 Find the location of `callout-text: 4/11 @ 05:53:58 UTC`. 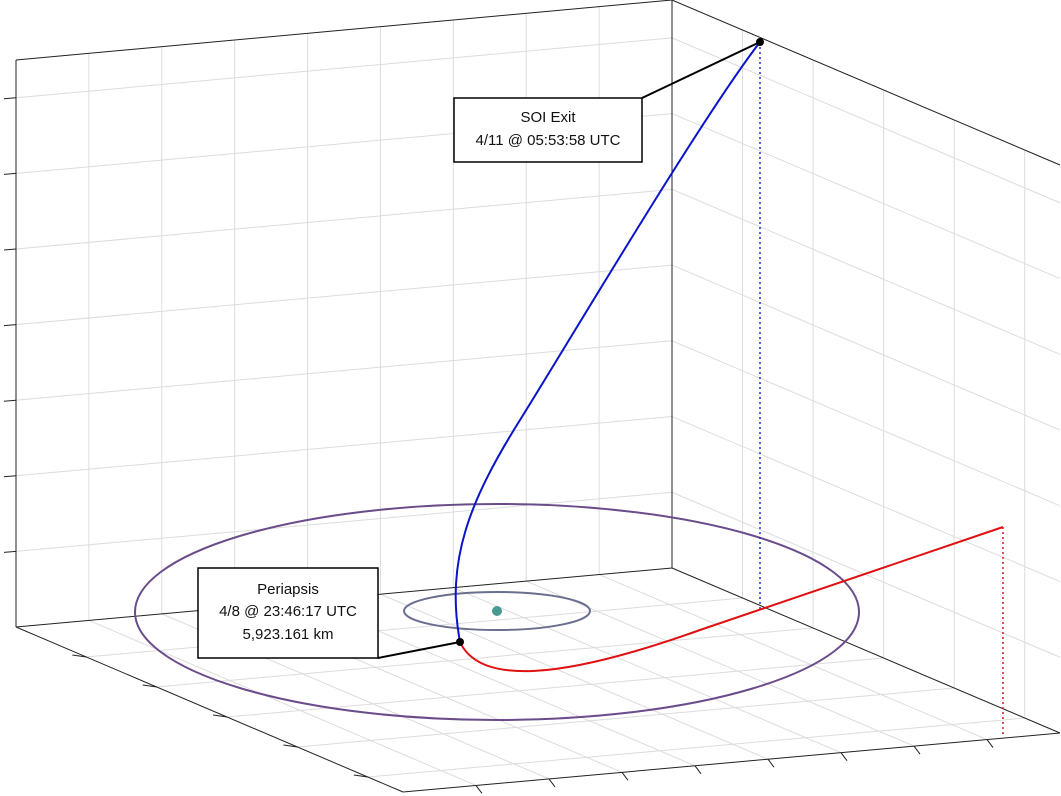

callout-text: 4/11 @ 05:53:58 UTC is located at coordinates (547, 140).